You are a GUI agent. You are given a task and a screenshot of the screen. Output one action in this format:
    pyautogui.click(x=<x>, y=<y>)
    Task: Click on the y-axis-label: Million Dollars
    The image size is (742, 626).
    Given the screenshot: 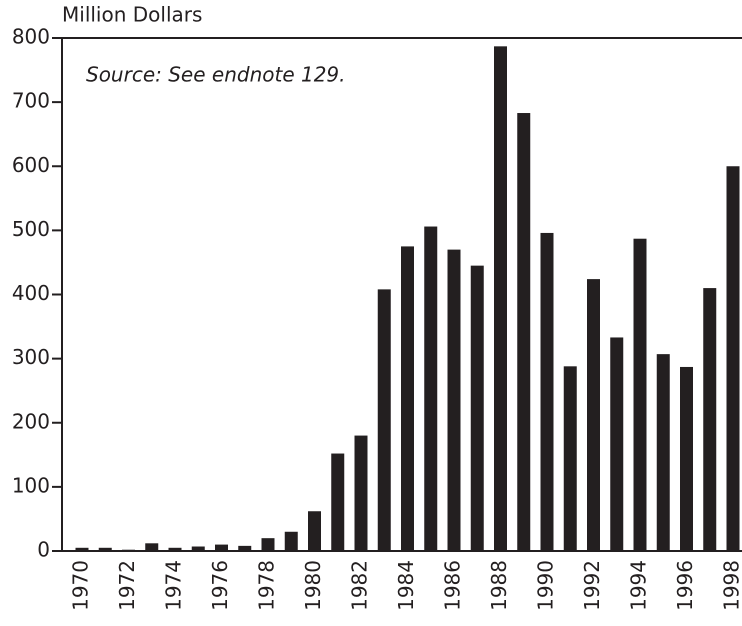 What is the action you would take?
    pyautogui.click(x=132, y=15)
    